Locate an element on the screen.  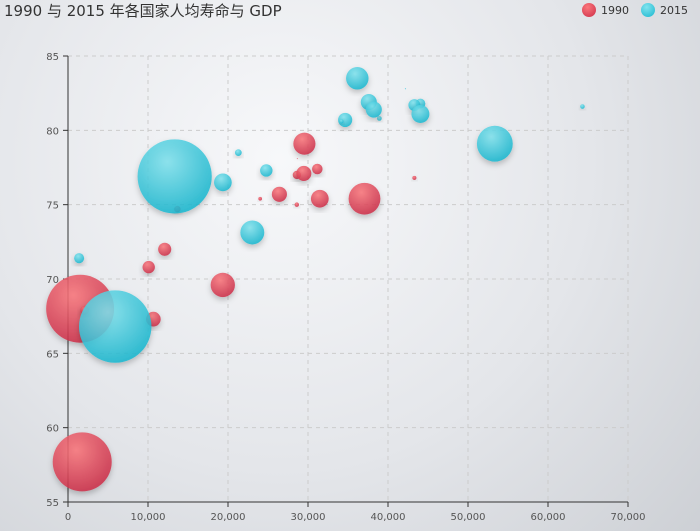
legend-item-1990: 1990 is located at coordinates (605, 10).